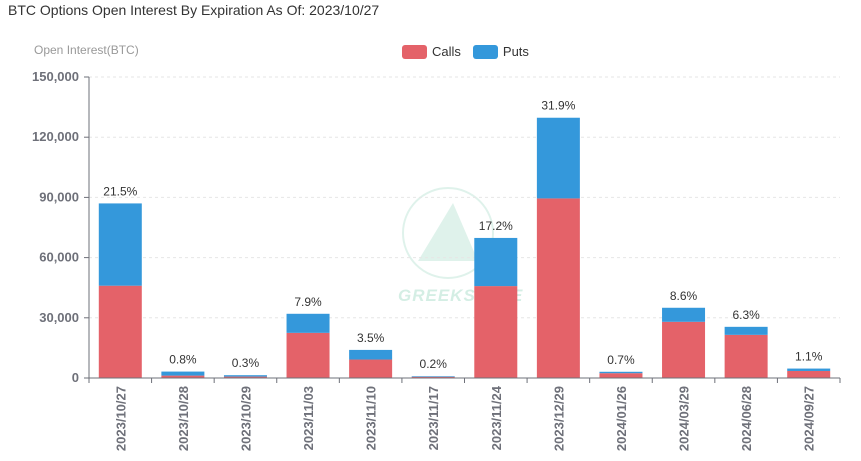 This screenshot has height=461, width=861. Describe the element at coordinates (55, 76) in the screenshot. I see `y-tick-label: 150,000` at that location.